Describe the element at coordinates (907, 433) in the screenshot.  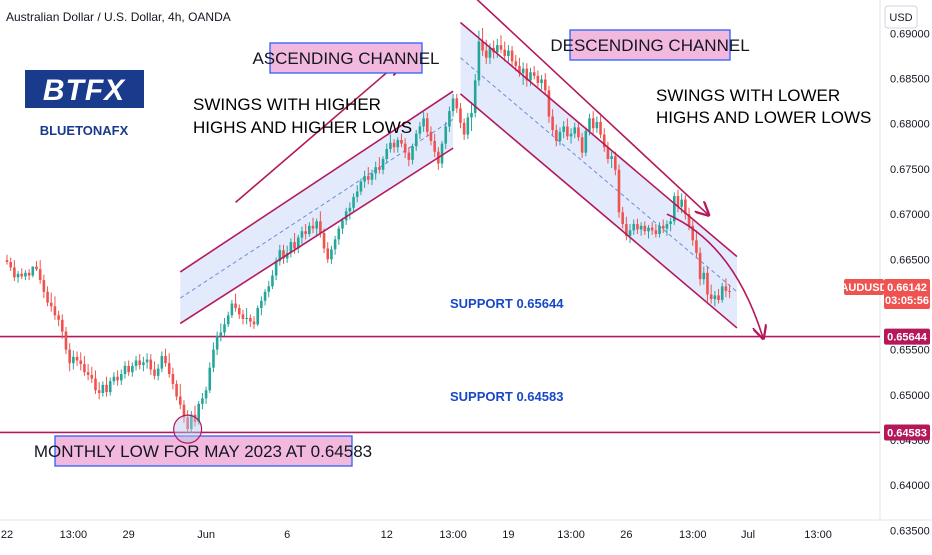
I see `support-2-tag-text: 0.64583` at that location.